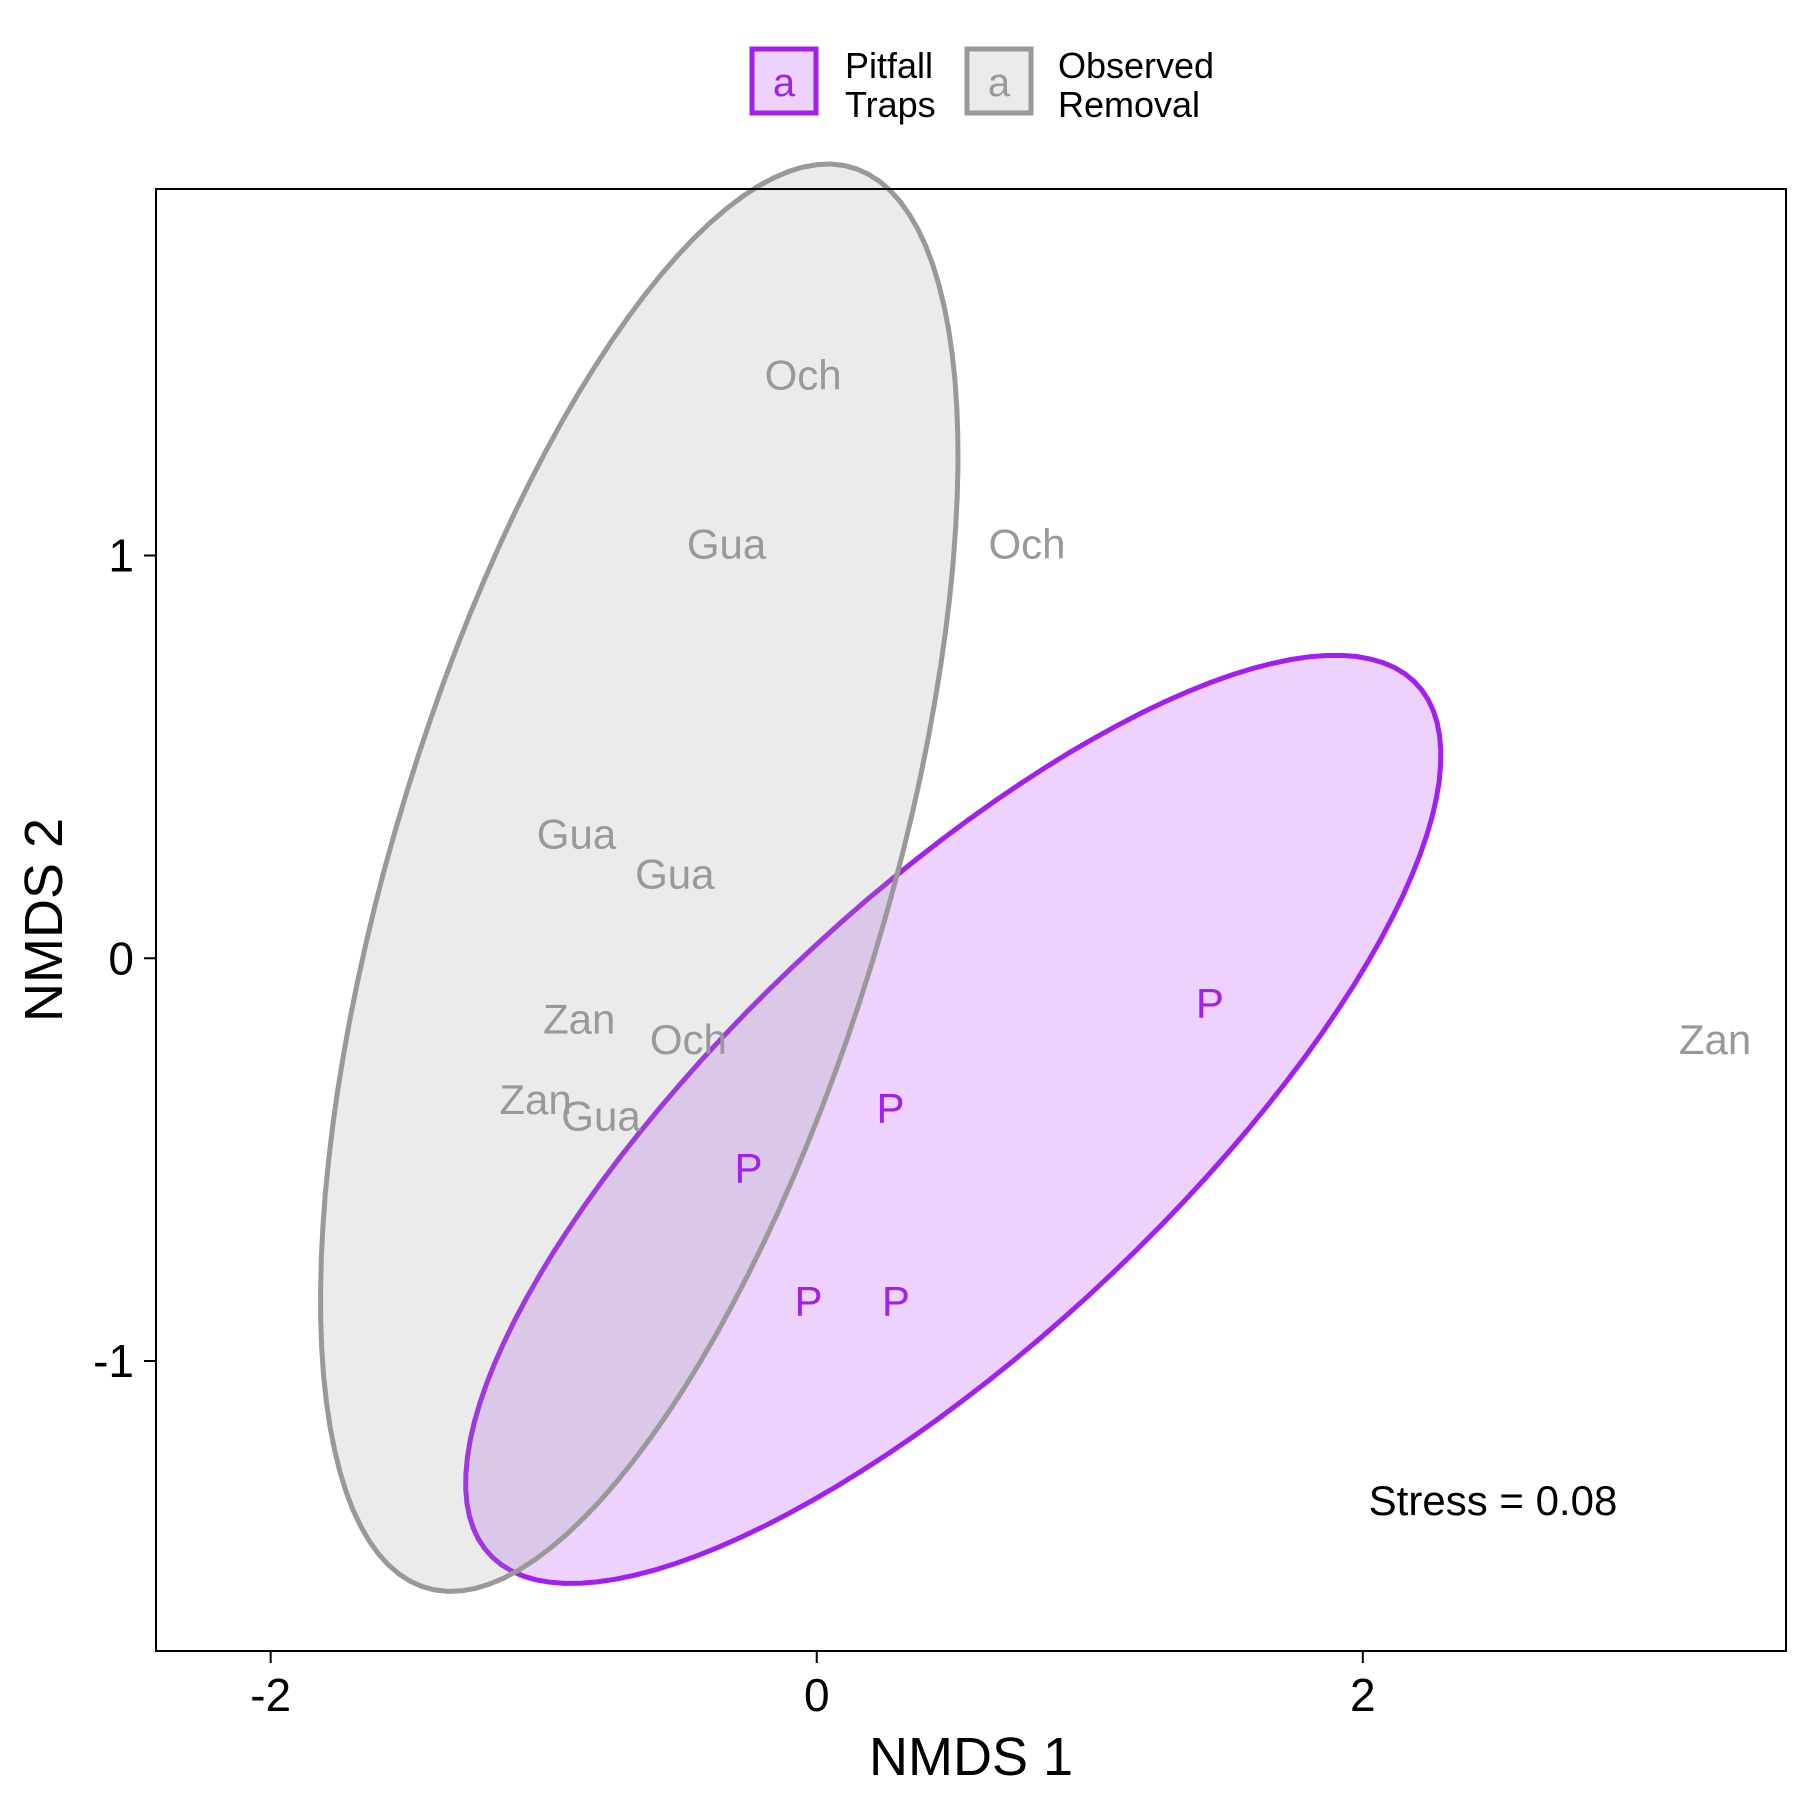 The height and width of the screenshot is (1800, 1800). Describe the element at coordinates (270, 1695) in the screenshot. I see `x-tick-label: -2` at that location.